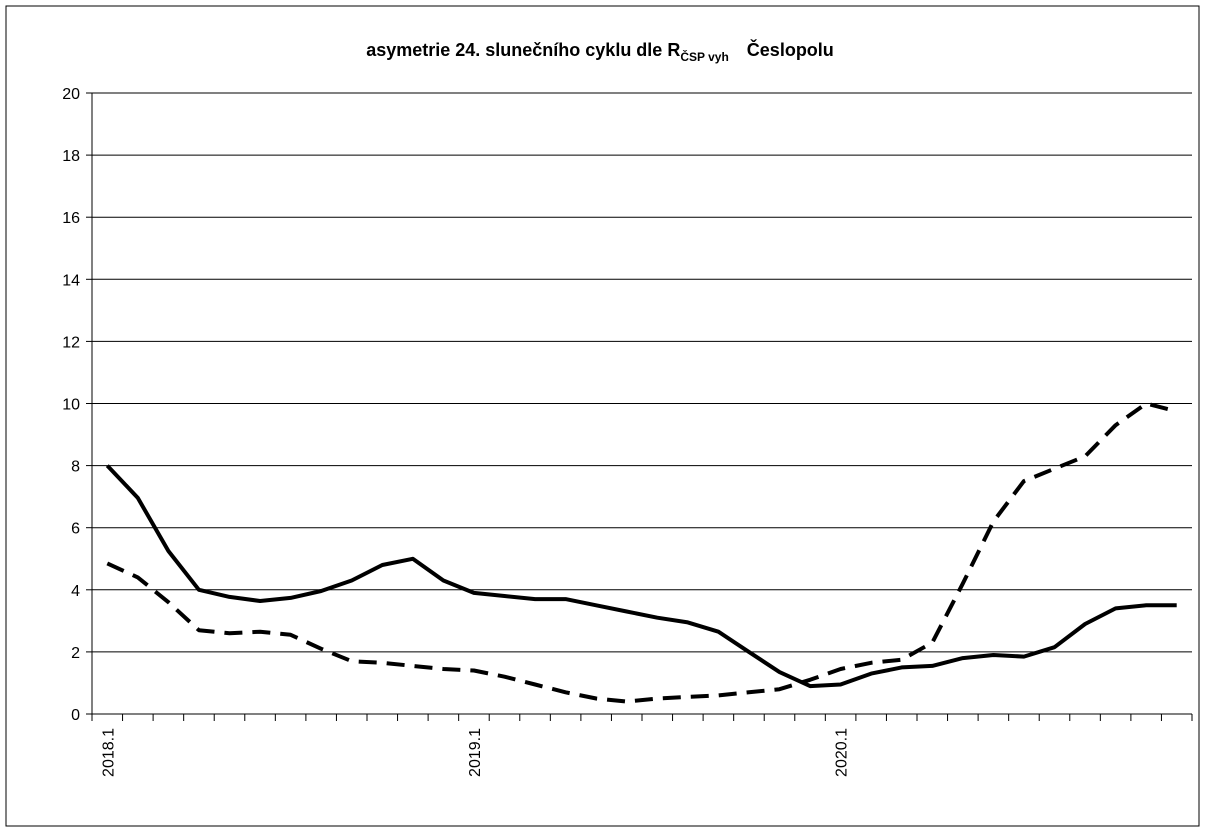 The image size is (1206, 837). Describe the element at coordinates (71, 342) in the screenshot. I see `y-tick-label: 12` at that location.